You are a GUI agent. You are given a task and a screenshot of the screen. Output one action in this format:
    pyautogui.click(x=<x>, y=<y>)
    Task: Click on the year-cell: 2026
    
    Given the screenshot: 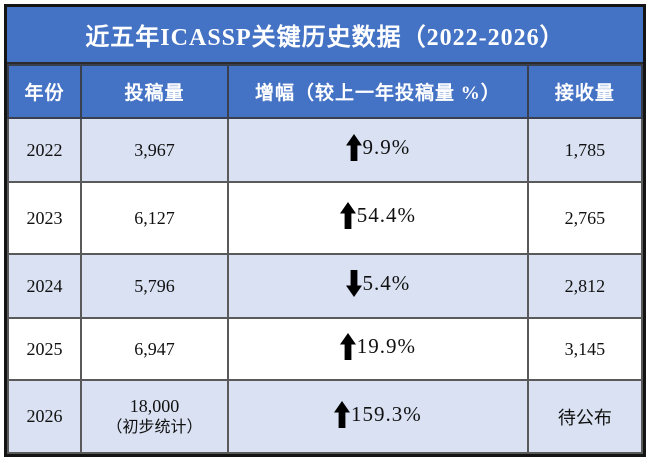 What is the action you would take?
    pyautogui.click(x=44, y=416)
    